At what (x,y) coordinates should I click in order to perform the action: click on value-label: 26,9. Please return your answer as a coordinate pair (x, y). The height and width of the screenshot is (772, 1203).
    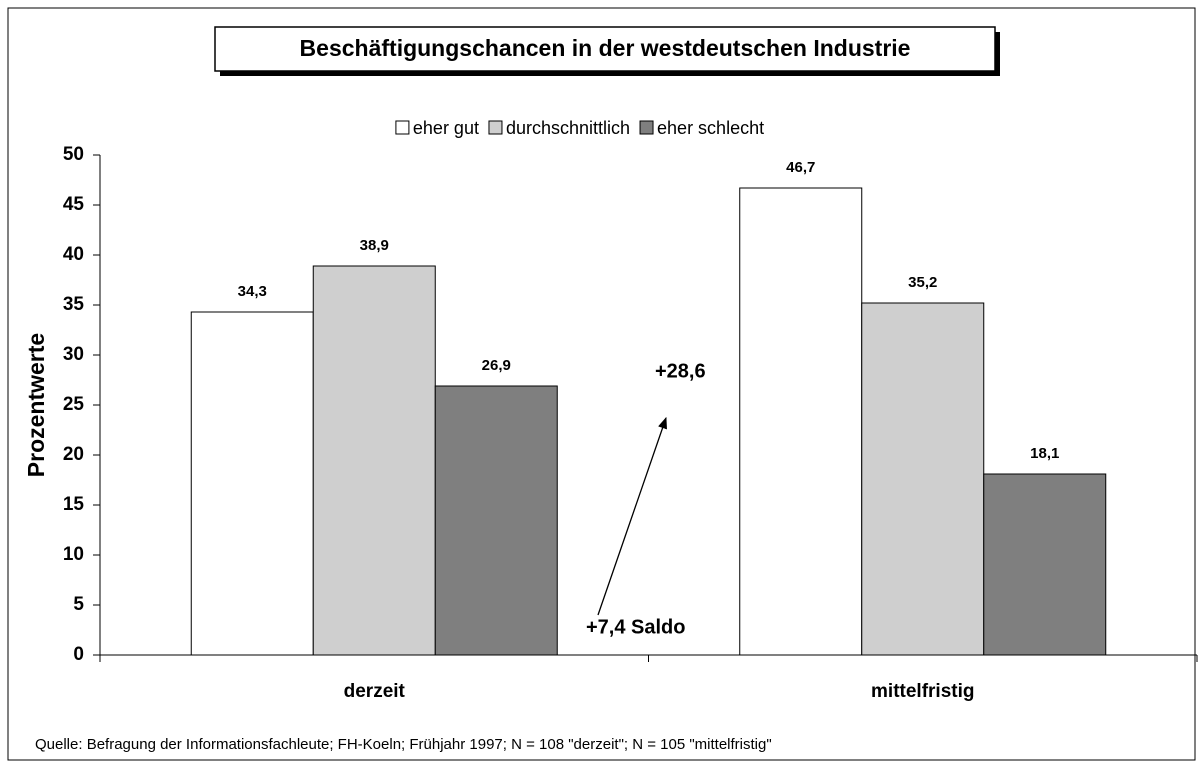
    Looking at the image, I should click on (496, 365).